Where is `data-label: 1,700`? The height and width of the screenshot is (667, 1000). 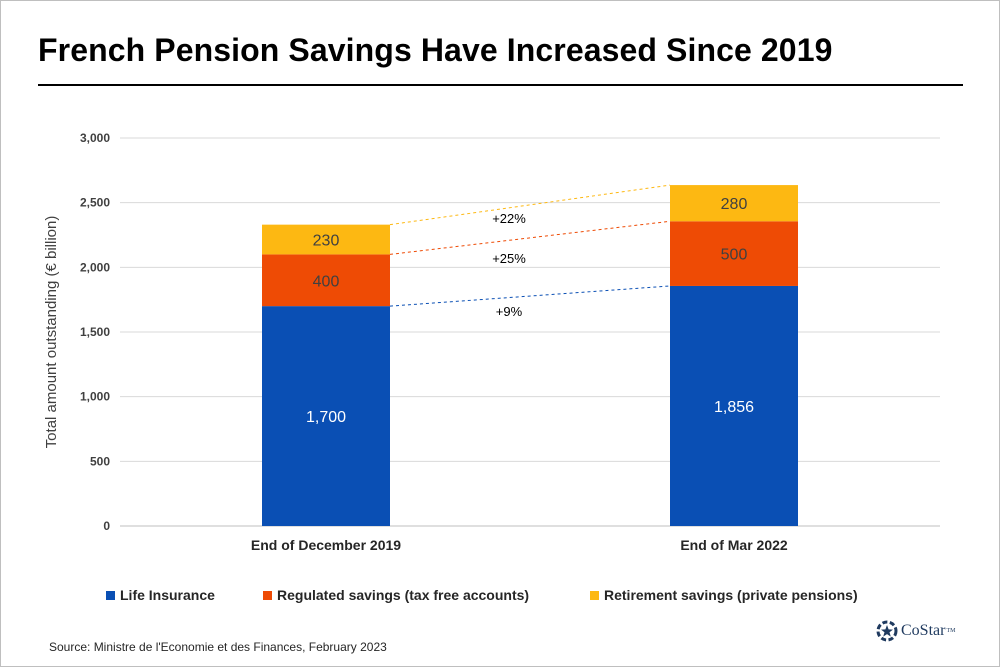 data-label: 1,700 is located at coordinates (326, 417).